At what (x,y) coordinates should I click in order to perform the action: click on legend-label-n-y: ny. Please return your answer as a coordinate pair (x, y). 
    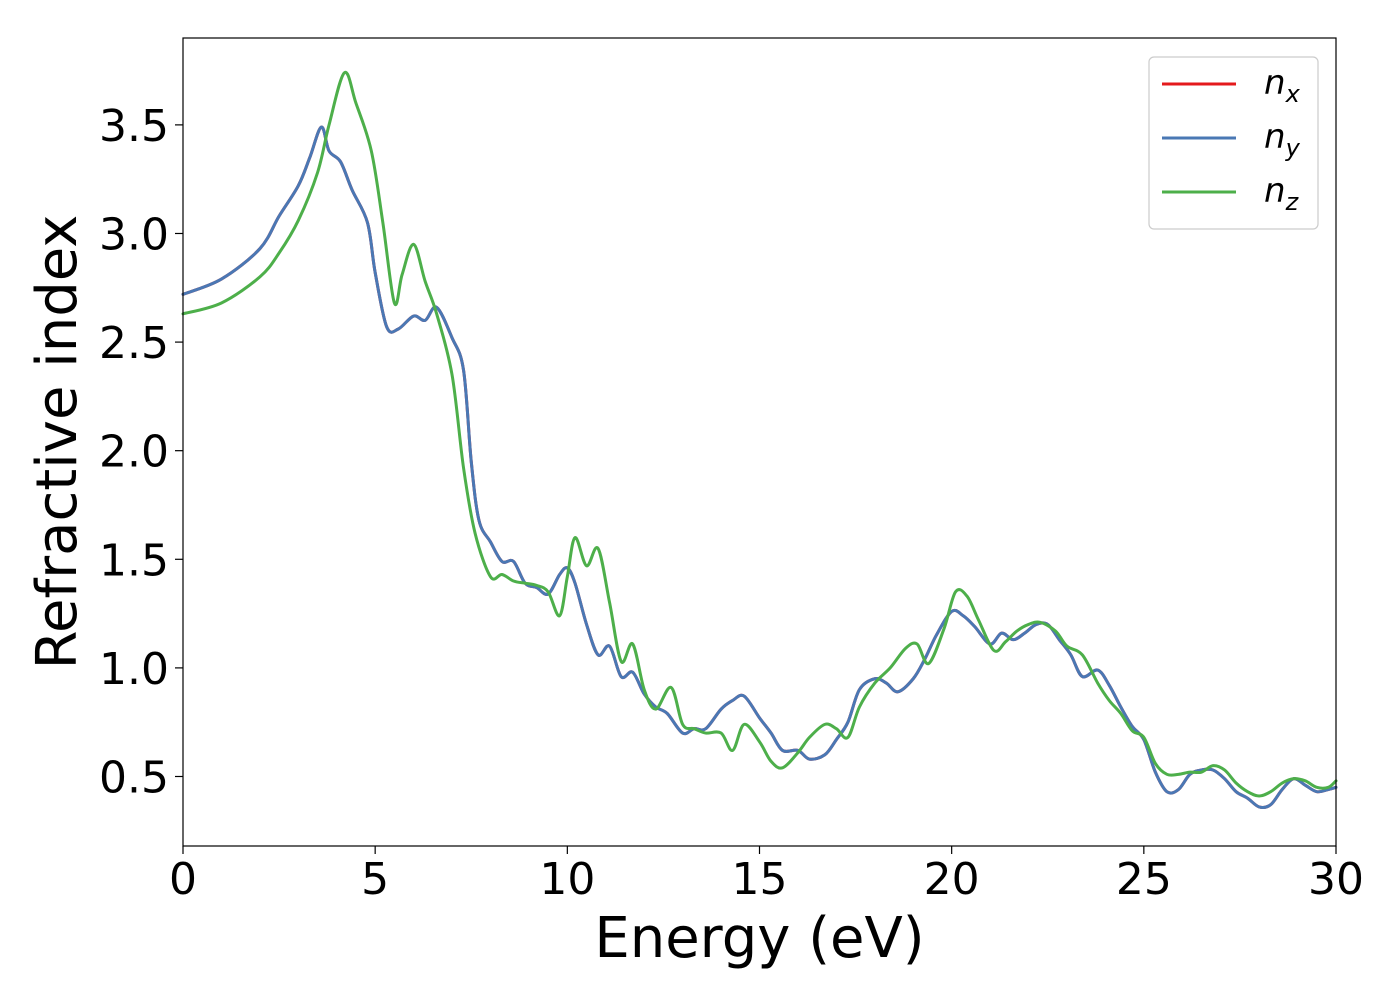
    Looking at the image, I should click on (1282, 139).